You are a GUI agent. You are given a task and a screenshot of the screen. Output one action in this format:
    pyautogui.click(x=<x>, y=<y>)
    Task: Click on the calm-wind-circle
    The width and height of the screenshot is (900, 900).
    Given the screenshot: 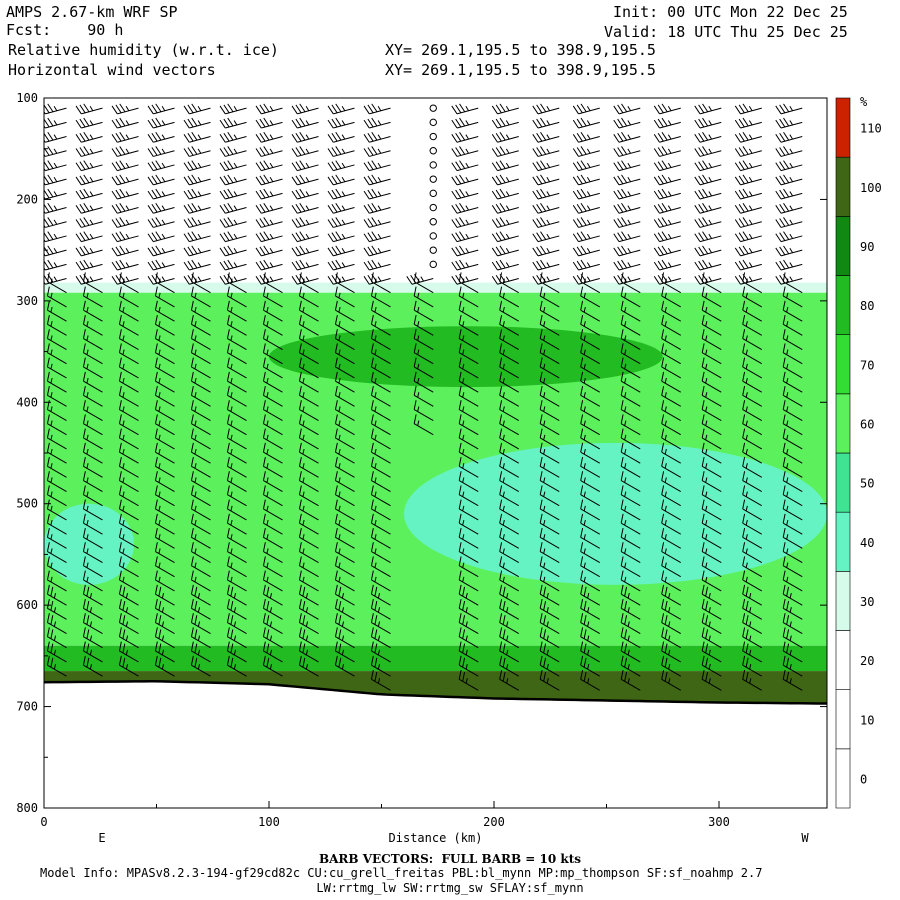 What is the action you would take?
    pyautogui.click(x=433, y=108)
    